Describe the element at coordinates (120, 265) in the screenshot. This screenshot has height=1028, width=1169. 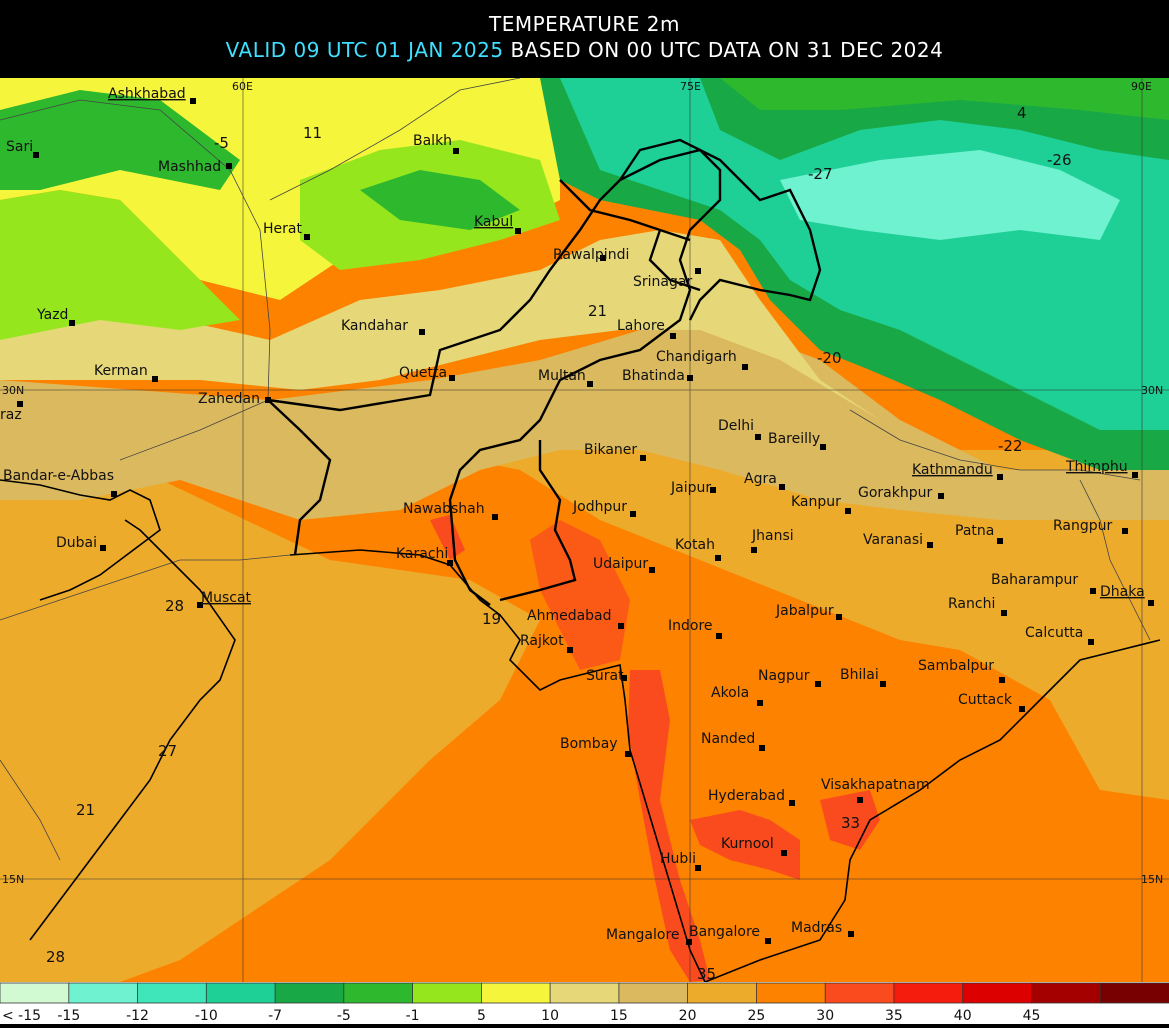
I see `temp-band-0-5-west` at that location.